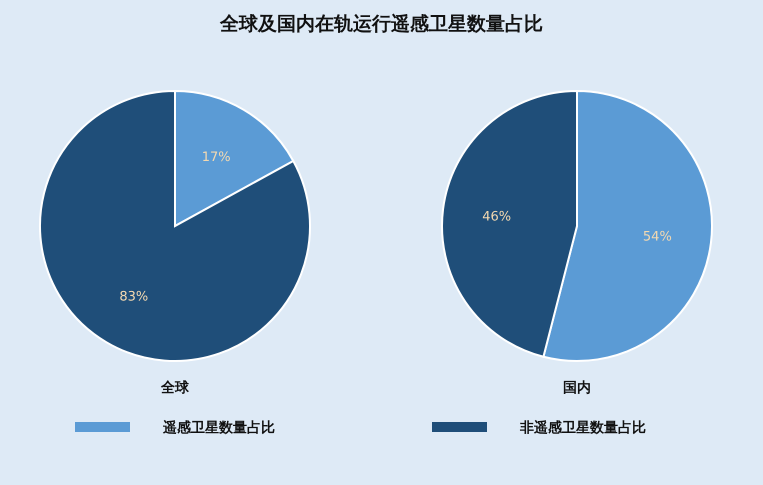 Image resolution: width=763 pixels, height=485 pixels. I want to click on data-label: 83%, so click(133, 296).